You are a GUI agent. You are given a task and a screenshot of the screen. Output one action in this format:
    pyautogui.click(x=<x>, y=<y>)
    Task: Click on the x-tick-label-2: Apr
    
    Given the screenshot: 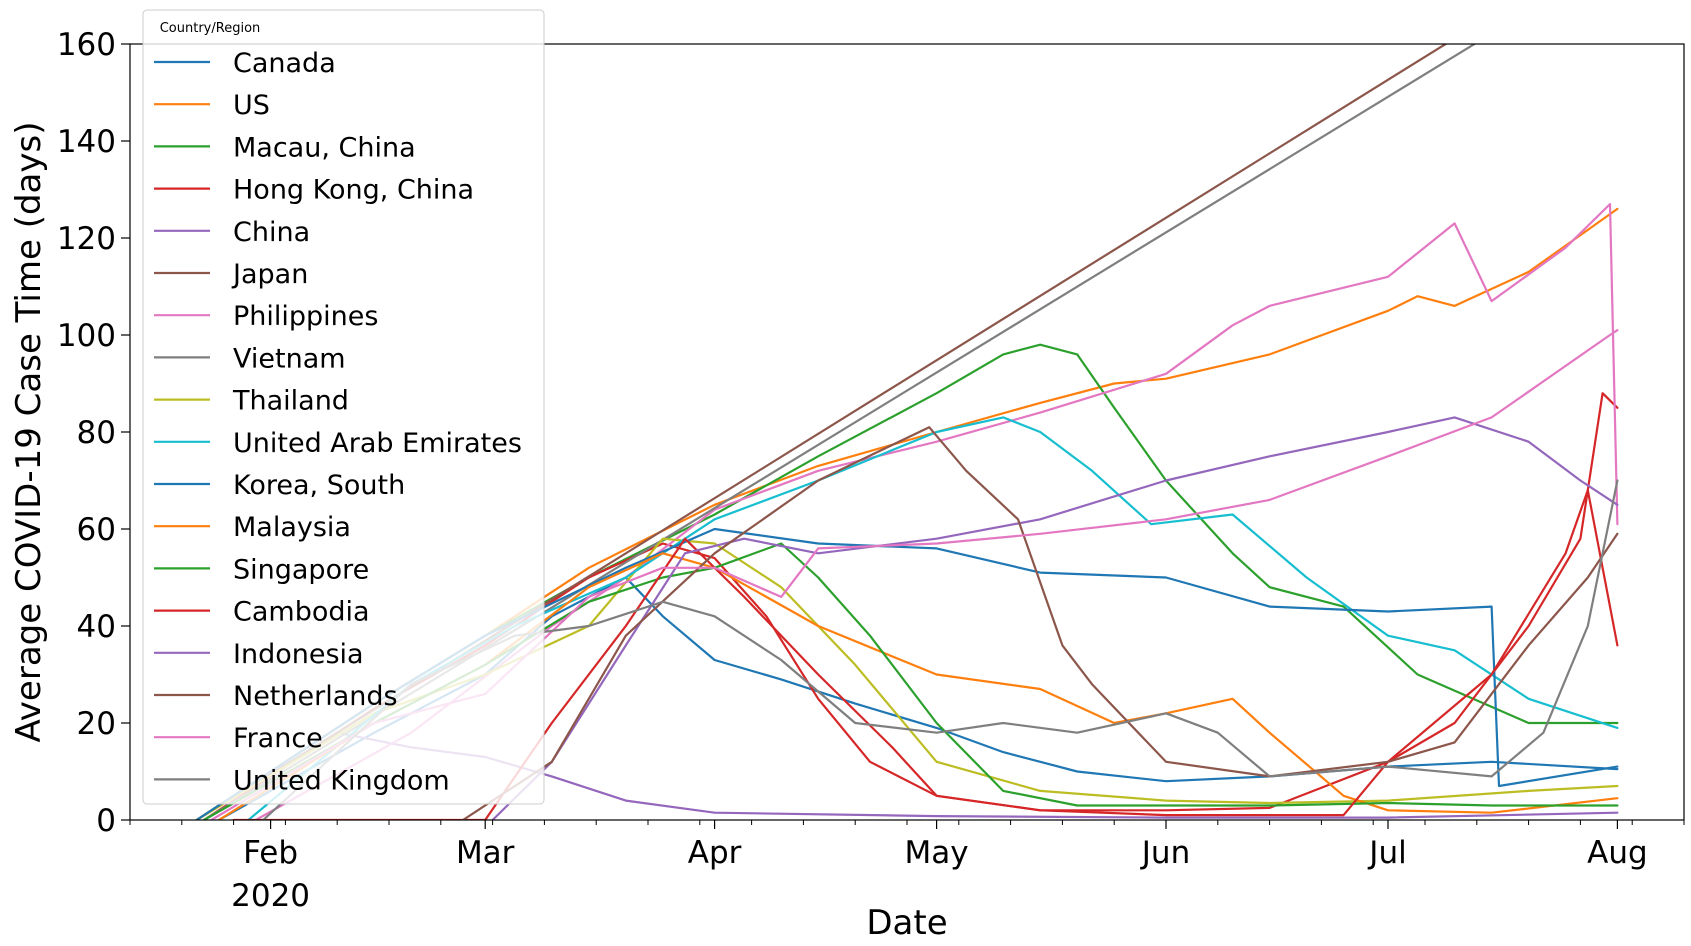 What is the action you would take?
    pyautogui.click(x=715, y=853)
    